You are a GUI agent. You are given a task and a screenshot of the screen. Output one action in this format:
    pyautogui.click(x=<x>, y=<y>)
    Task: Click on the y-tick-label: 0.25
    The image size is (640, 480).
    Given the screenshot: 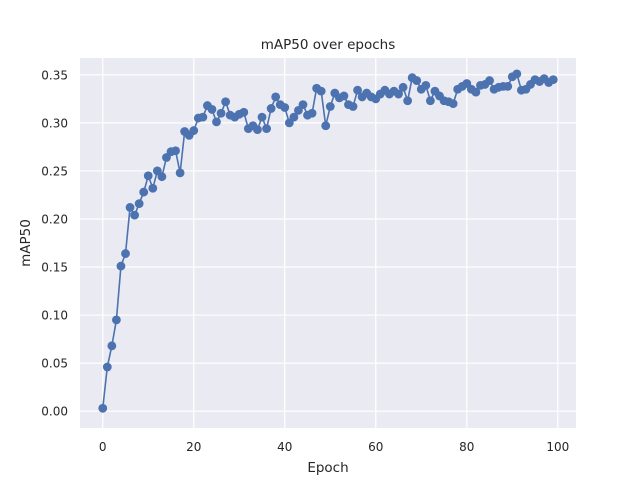 What is the action you would take?
    pyautogui.click(x=54, y=171)
    